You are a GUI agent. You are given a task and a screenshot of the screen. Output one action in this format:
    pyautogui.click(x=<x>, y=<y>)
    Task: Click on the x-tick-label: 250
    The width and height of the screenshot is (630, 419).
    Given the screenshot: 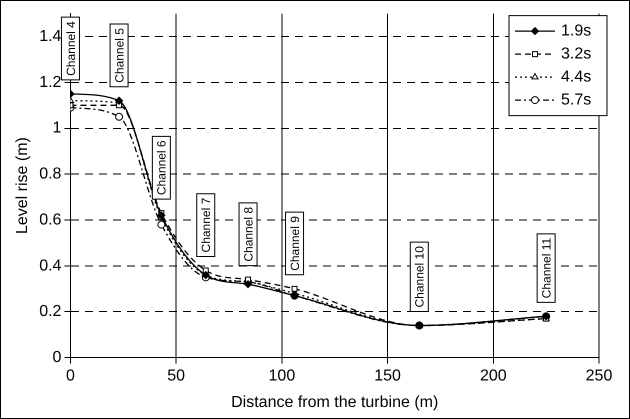 What is the action you would take?
    pyautogui.click(x=599, y=376)
    